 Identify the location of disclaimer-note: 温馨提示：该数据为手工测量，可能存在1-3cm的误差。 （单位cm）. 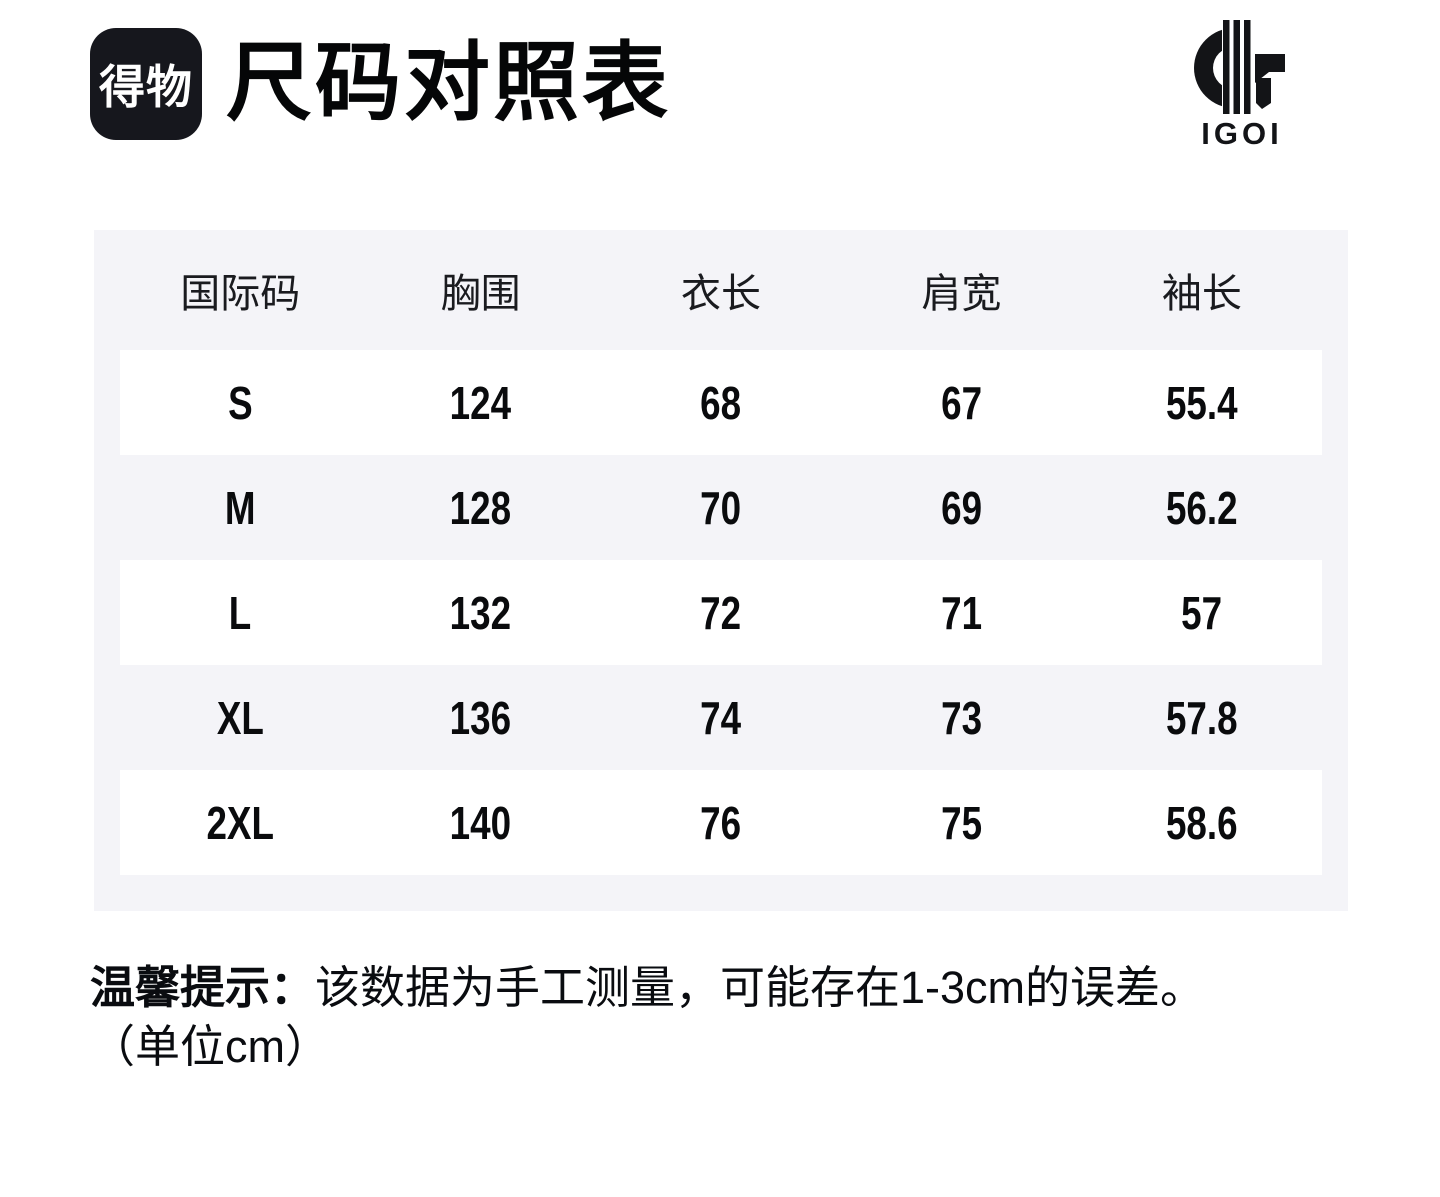
(737, 1017).